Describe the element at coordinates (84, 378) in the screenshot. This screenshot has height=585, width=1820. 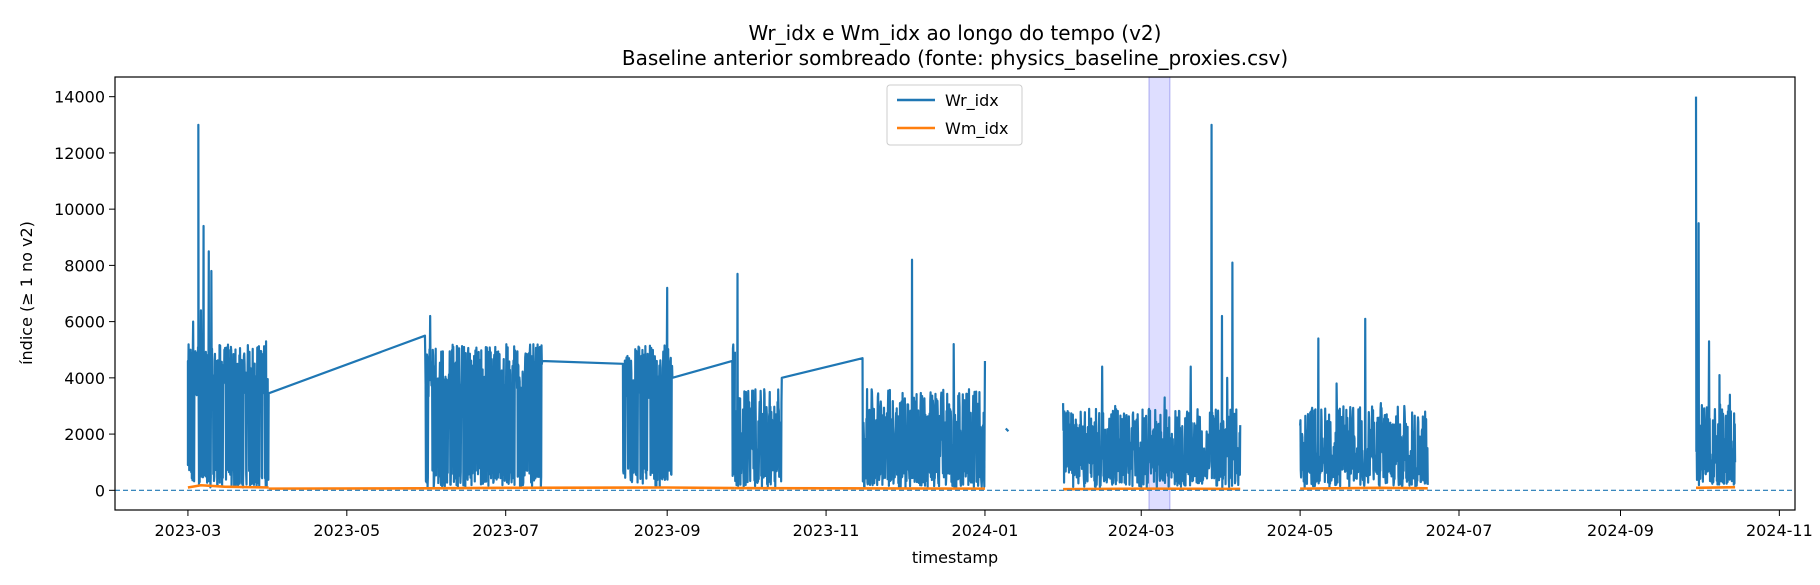
I see `y-tick-label: 4000` at that location.